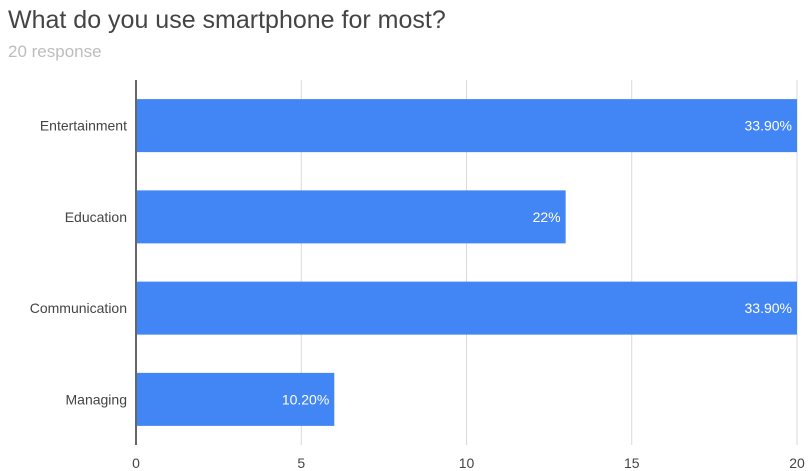 This screenshot has height=471, width=808. What do you see at coordinates (467, 308) in the screenshot?
I see `bar-communication` at bounding box center [467, 308].